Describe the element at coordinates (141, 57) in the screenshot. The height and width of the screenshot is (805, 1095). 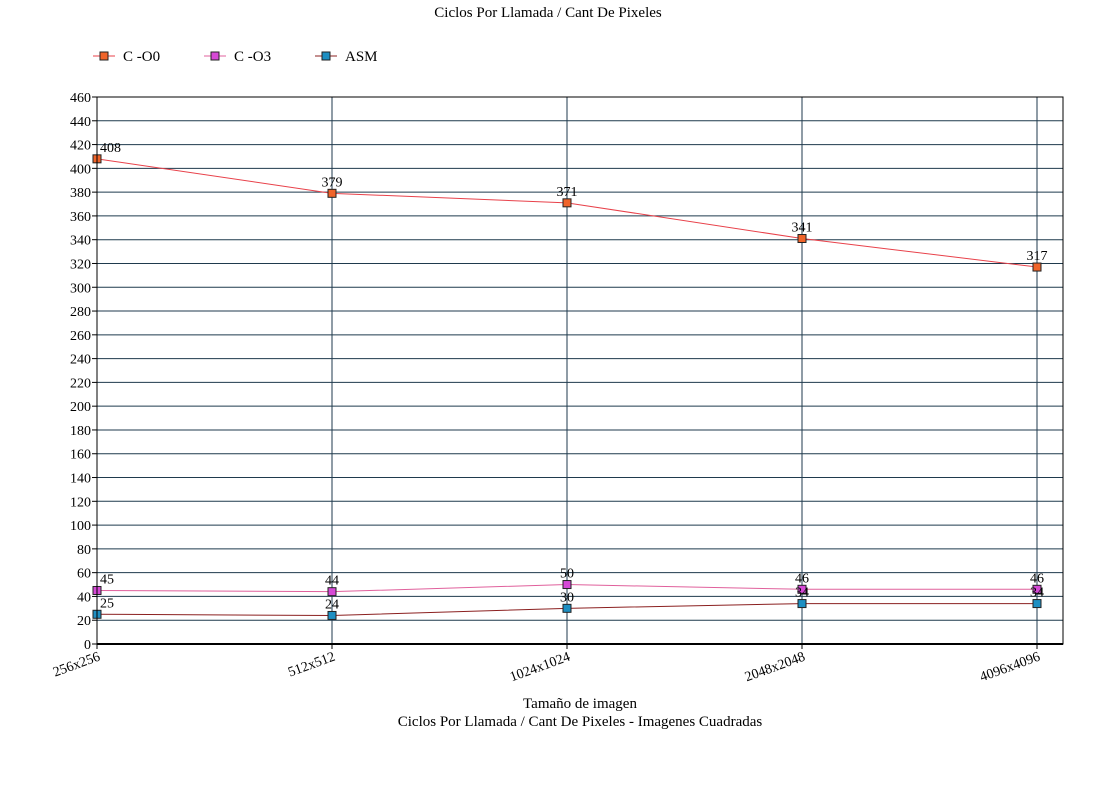
I see `legend-label: C -O0` at that location.